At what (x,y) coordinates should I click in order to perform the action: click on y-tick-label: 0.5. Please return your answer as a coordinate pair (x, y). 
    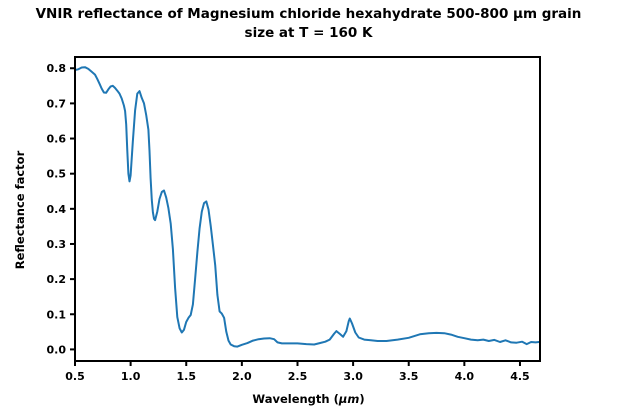
    Looking at the image, I should click on (57, 174).